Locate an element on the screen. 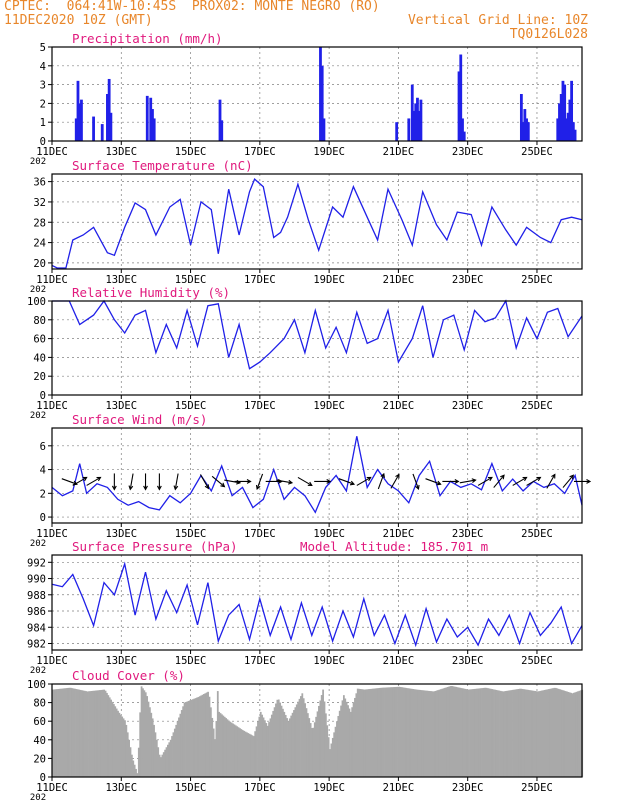  cloud-ytick-label: 0 is located at coordinates (43, 778).